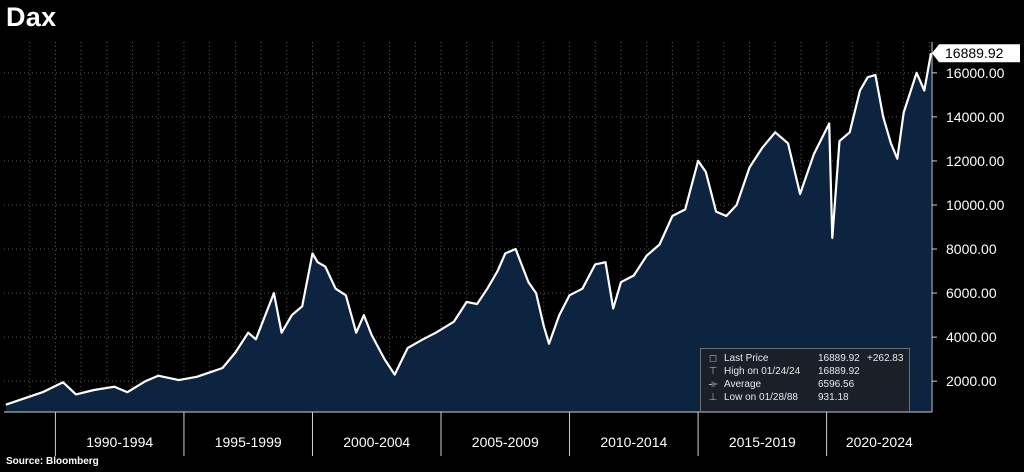 The image size is (1024, 472). What do you see at coordinates (971, 337) in the screenshot?
I see `y-tick-label: 4000.00` at bounding box center [971, 337].